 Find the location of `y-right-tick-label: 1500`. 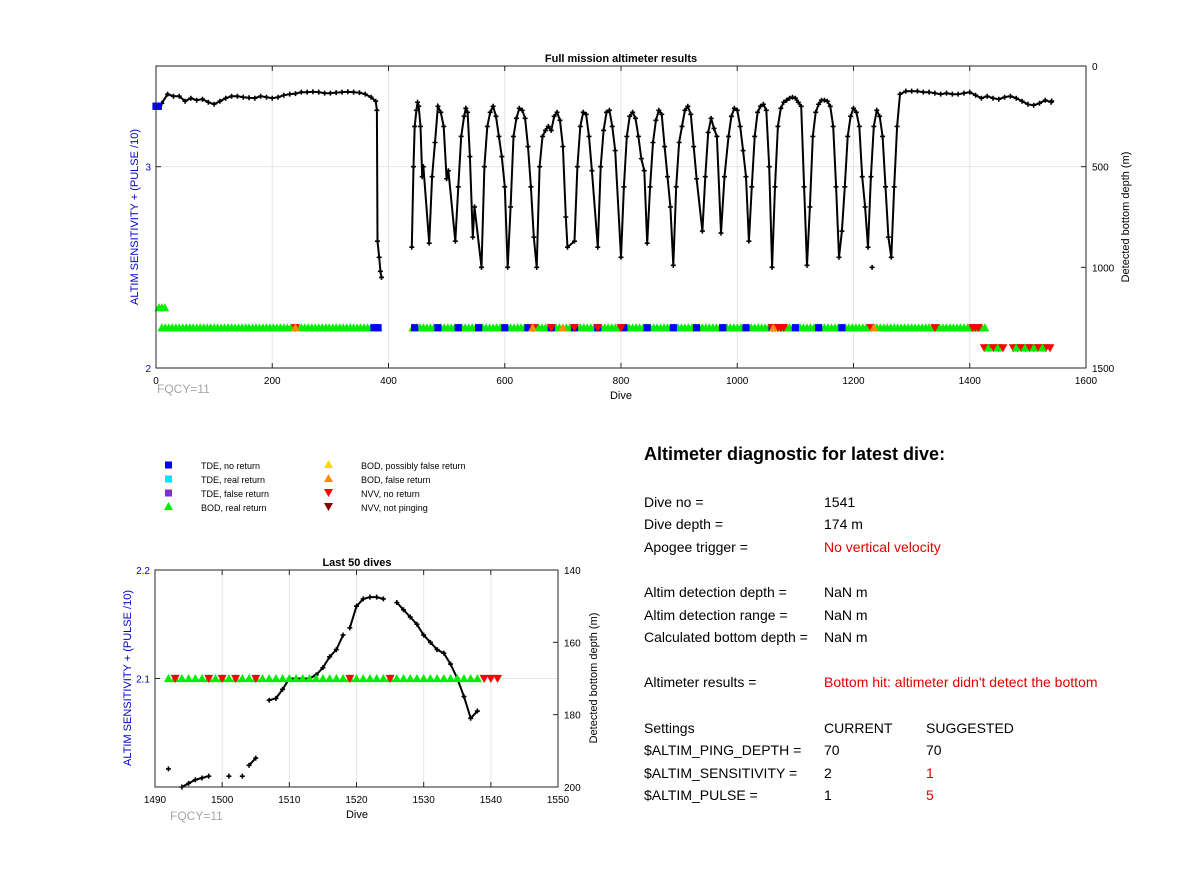

y-right-tick-label: 1500 is located at coordinates (1103, 369).